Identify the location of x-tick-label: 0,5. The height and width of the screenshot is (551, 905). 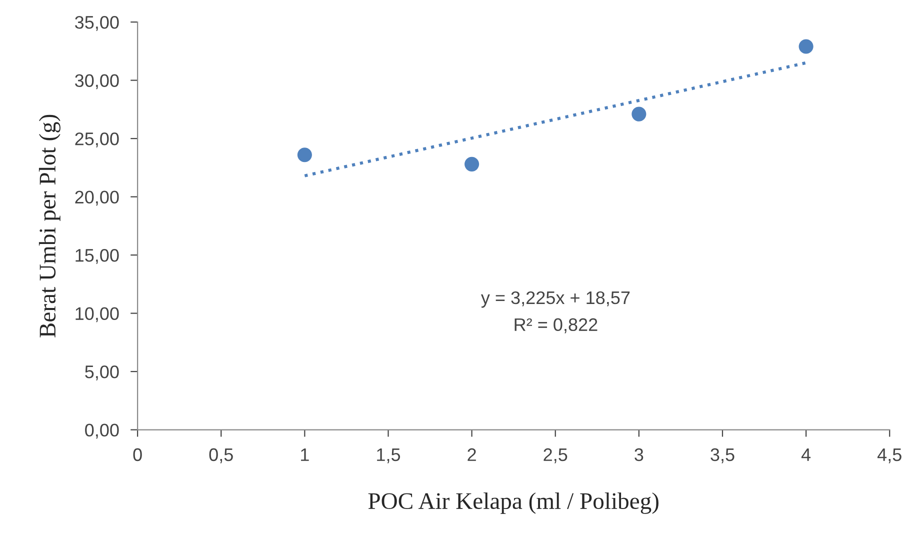
(221, 456).